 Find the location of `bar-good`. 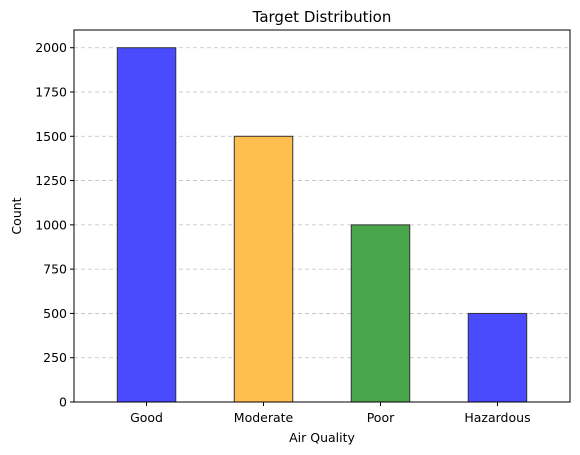

bar-good is located at coordinates (146, 225).